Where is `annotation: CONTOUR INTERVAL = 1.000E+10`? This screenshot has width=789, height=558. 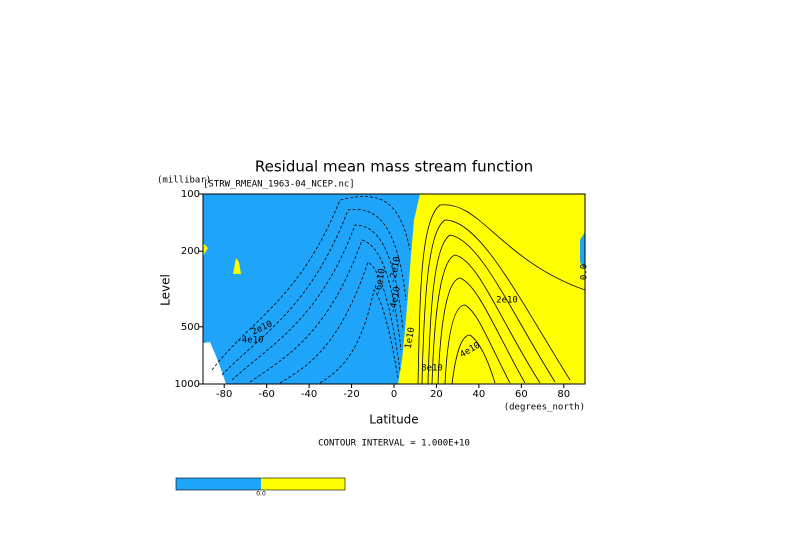 annotation: CONTOUR INTERVAL = 1.000E+10 is located at coordinates (394, 444).